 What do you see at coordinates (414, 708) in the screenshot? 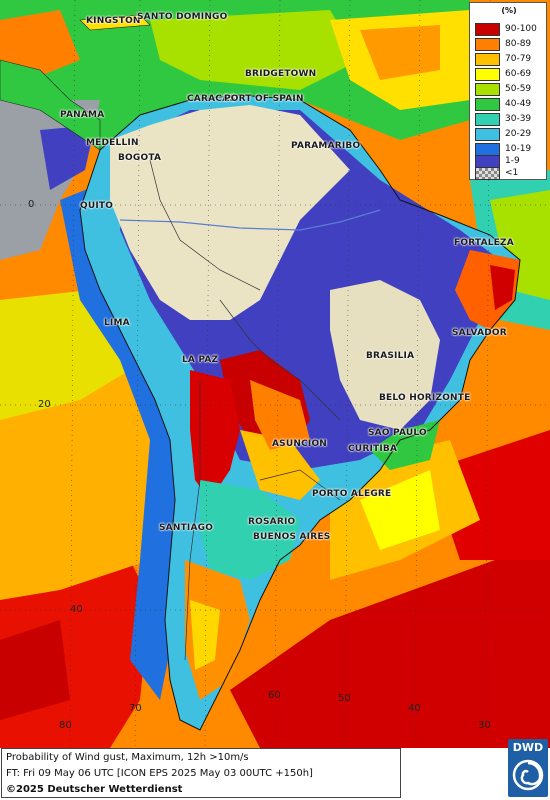
I see `grid-label-lon-40: 40` at bounding box center [414, 708].